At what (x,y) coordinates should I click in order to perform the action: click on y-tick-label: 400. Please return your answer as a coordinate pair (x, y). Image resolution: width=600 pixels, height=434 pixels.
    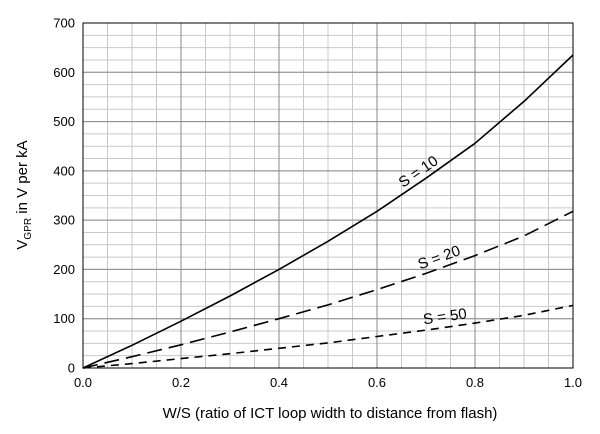
    Looking at the image, I should click on (64, 170).